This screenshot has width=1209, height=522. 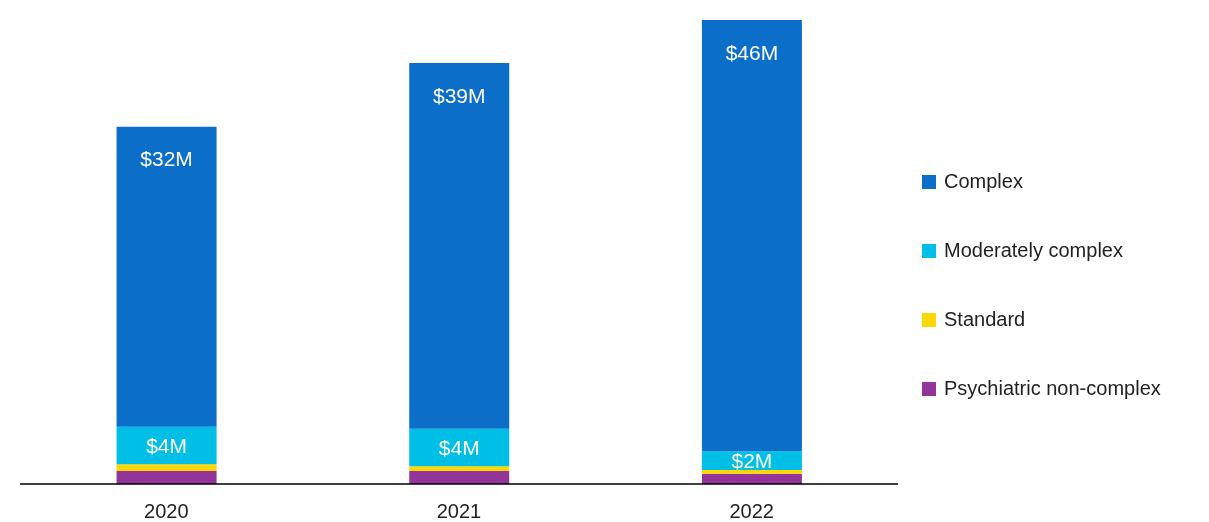 What do you see at coordinates (752, 461) in the screenshot?
I see `data-label: $2M` at bounding box center [752, 461].